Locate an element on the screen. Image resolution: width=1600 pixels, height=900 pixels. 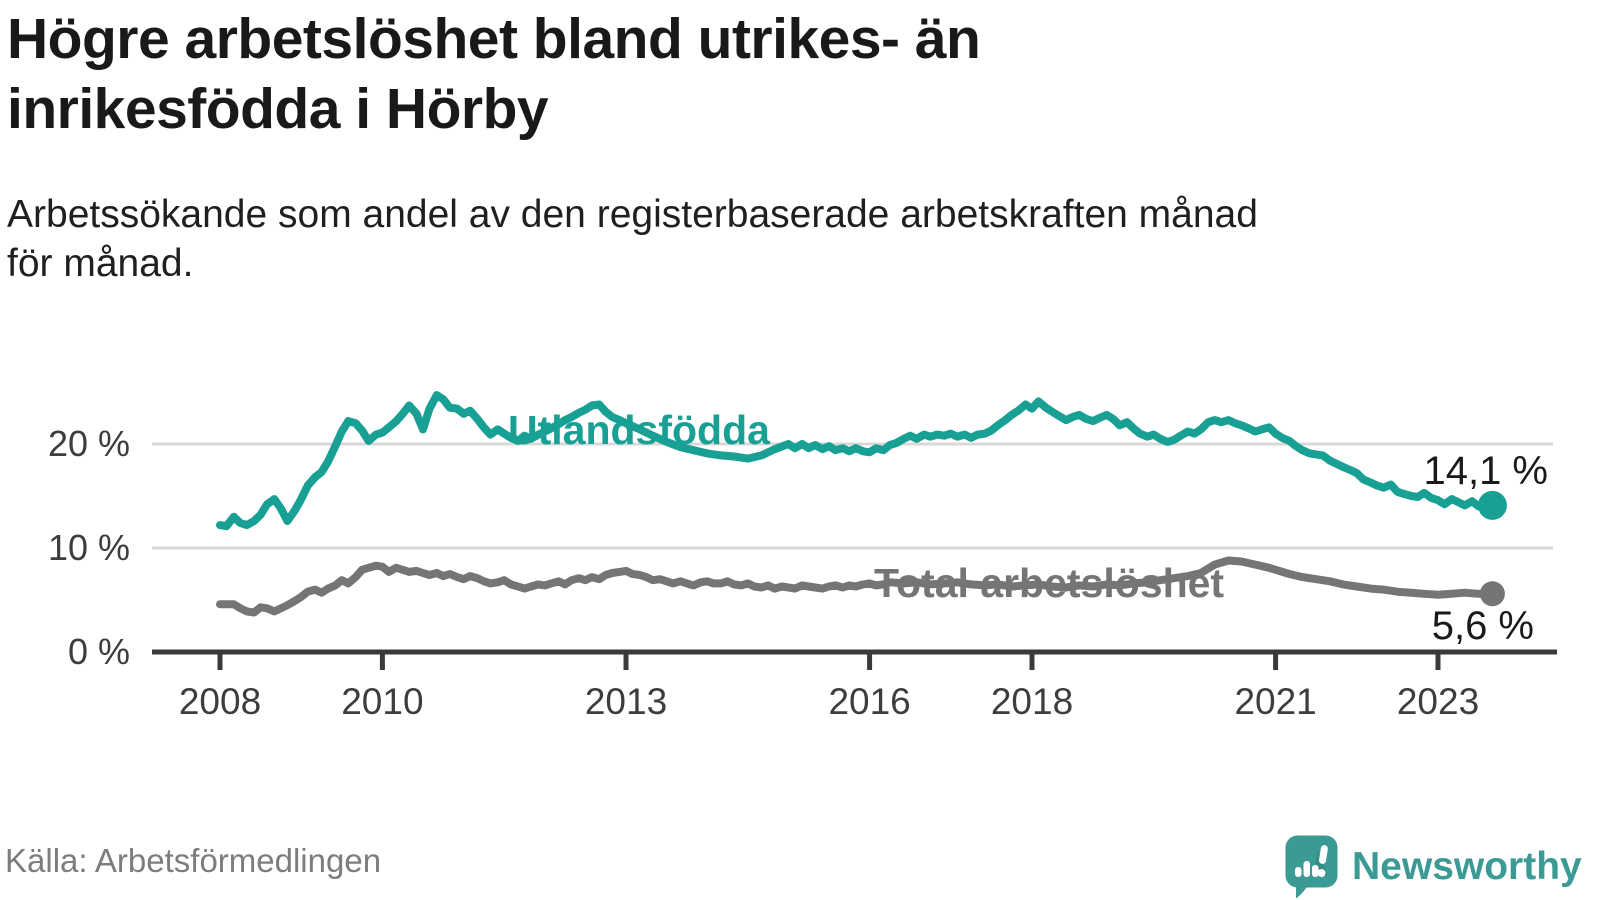
newsworthy-bubble-icon is located at coordinates (1311, 867).